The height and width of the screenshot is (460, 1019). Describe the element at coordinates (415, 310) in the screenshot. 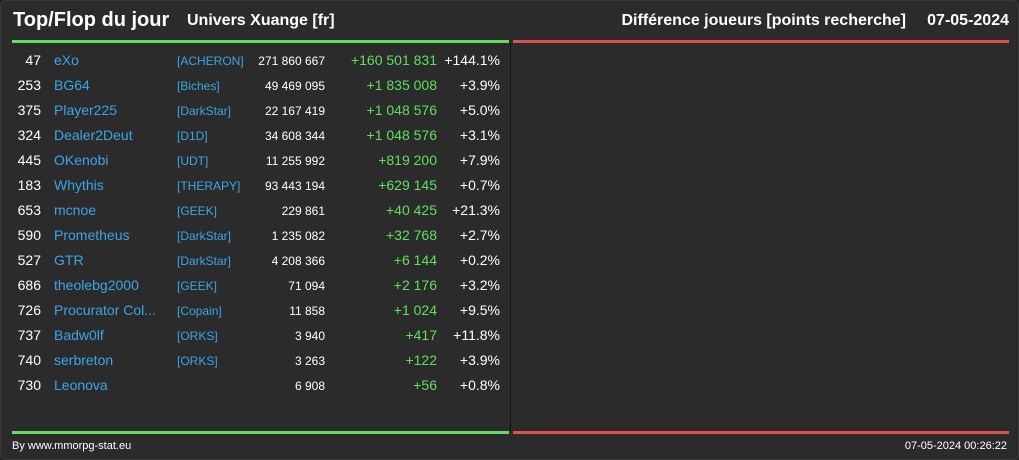

I see `points-difference: +1 024` at that location.